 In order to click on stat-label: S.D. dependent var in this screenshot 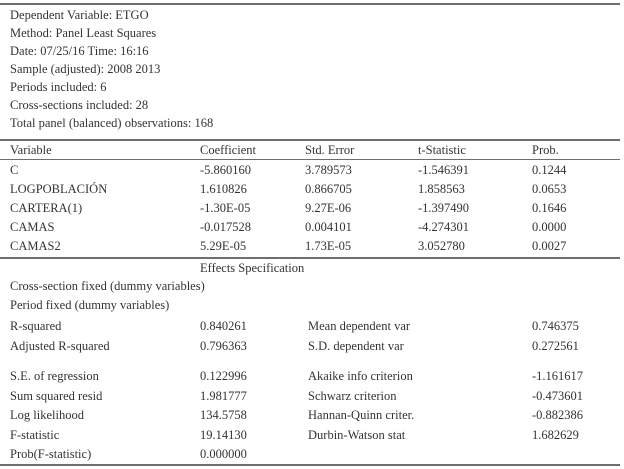, I will do `click(356, 346)`.